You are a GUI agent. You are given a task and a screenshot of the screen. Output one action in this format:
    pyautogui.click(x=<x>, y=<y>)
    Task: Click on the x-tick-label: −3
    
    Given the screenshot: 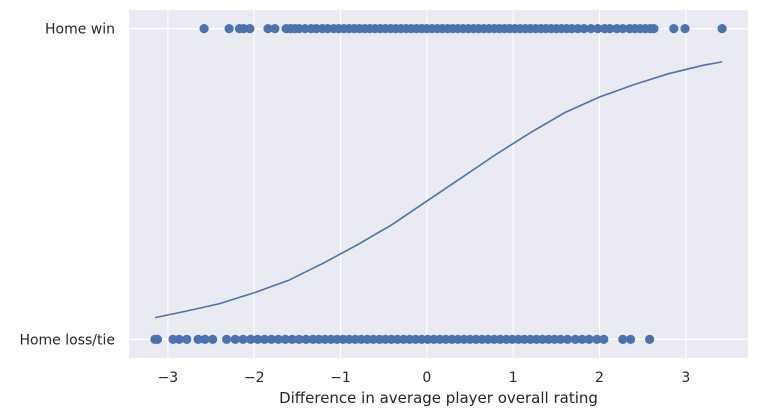 What is the action you would take?
    pyautogui.click(x=168, y=378)
    